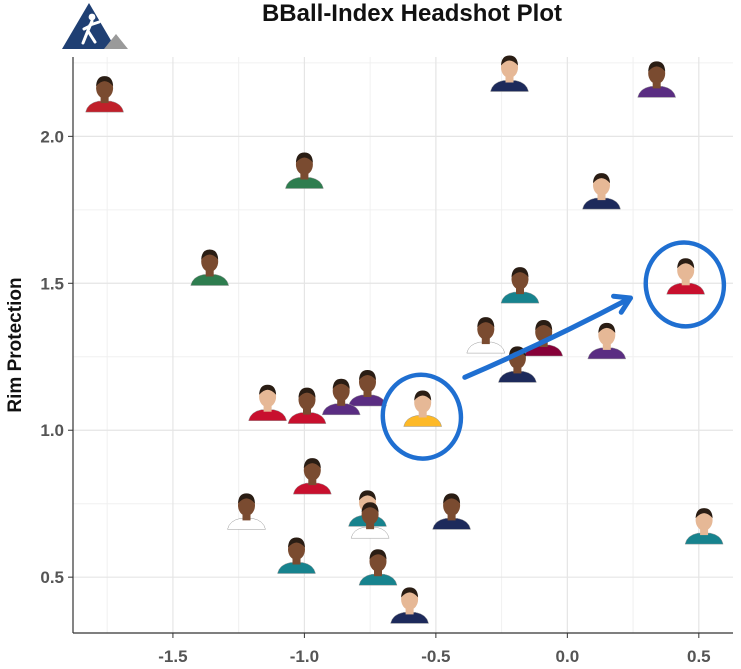  What do you see at coordinates (92, 17) in the screenshot?
I see `logo-player-head` at bounding box center [92, 17].